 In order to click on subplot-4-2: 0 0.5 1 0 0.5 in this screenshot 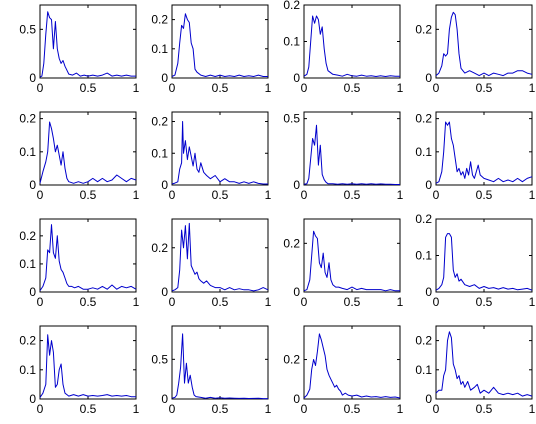, I will do `click(211, 370)`.